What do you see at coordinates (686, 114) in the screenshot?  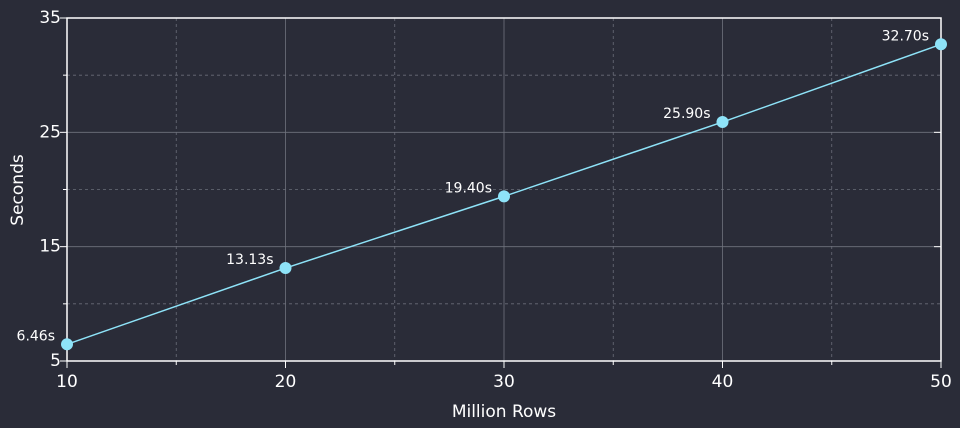 I see `value-label: 25.90s` at bounding box center [686, 114].